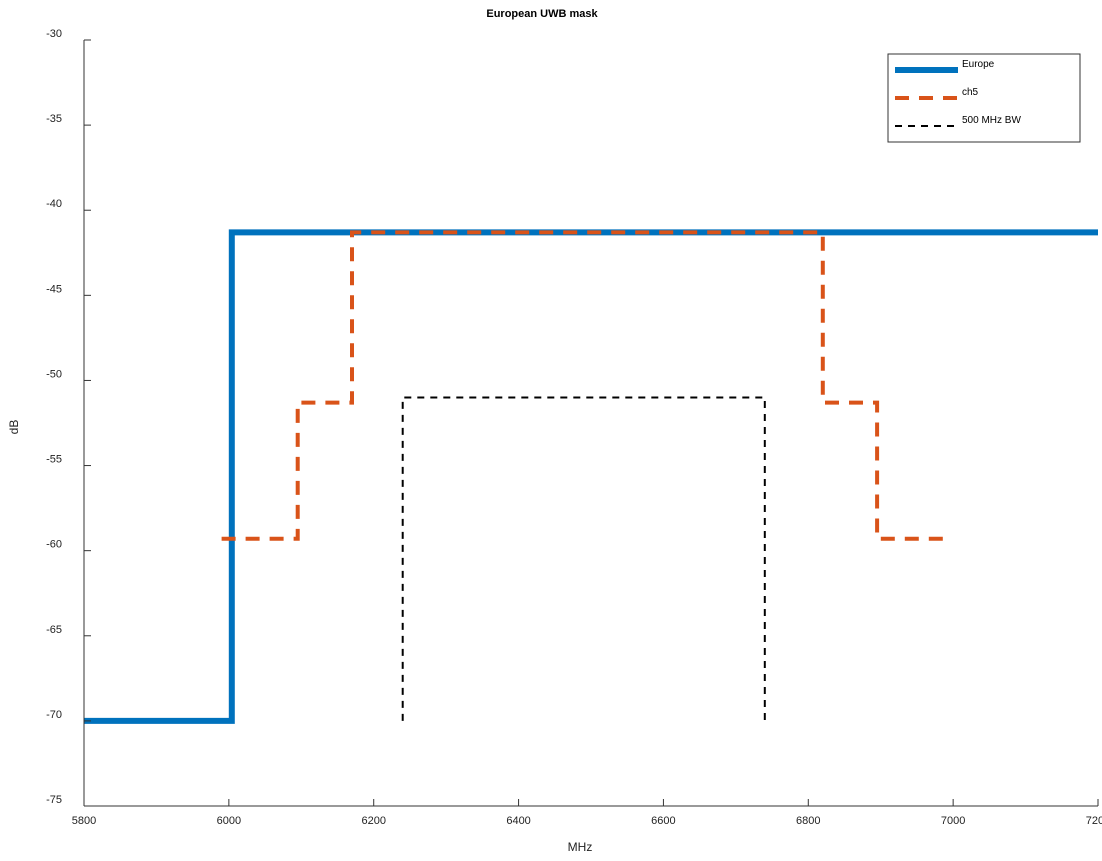 Image resolution: width=1102 pixels, height=861 pixels. Describe the element at coordinates (54, 119) in the screenshot. I see `y-tick-label: -35` at that location.